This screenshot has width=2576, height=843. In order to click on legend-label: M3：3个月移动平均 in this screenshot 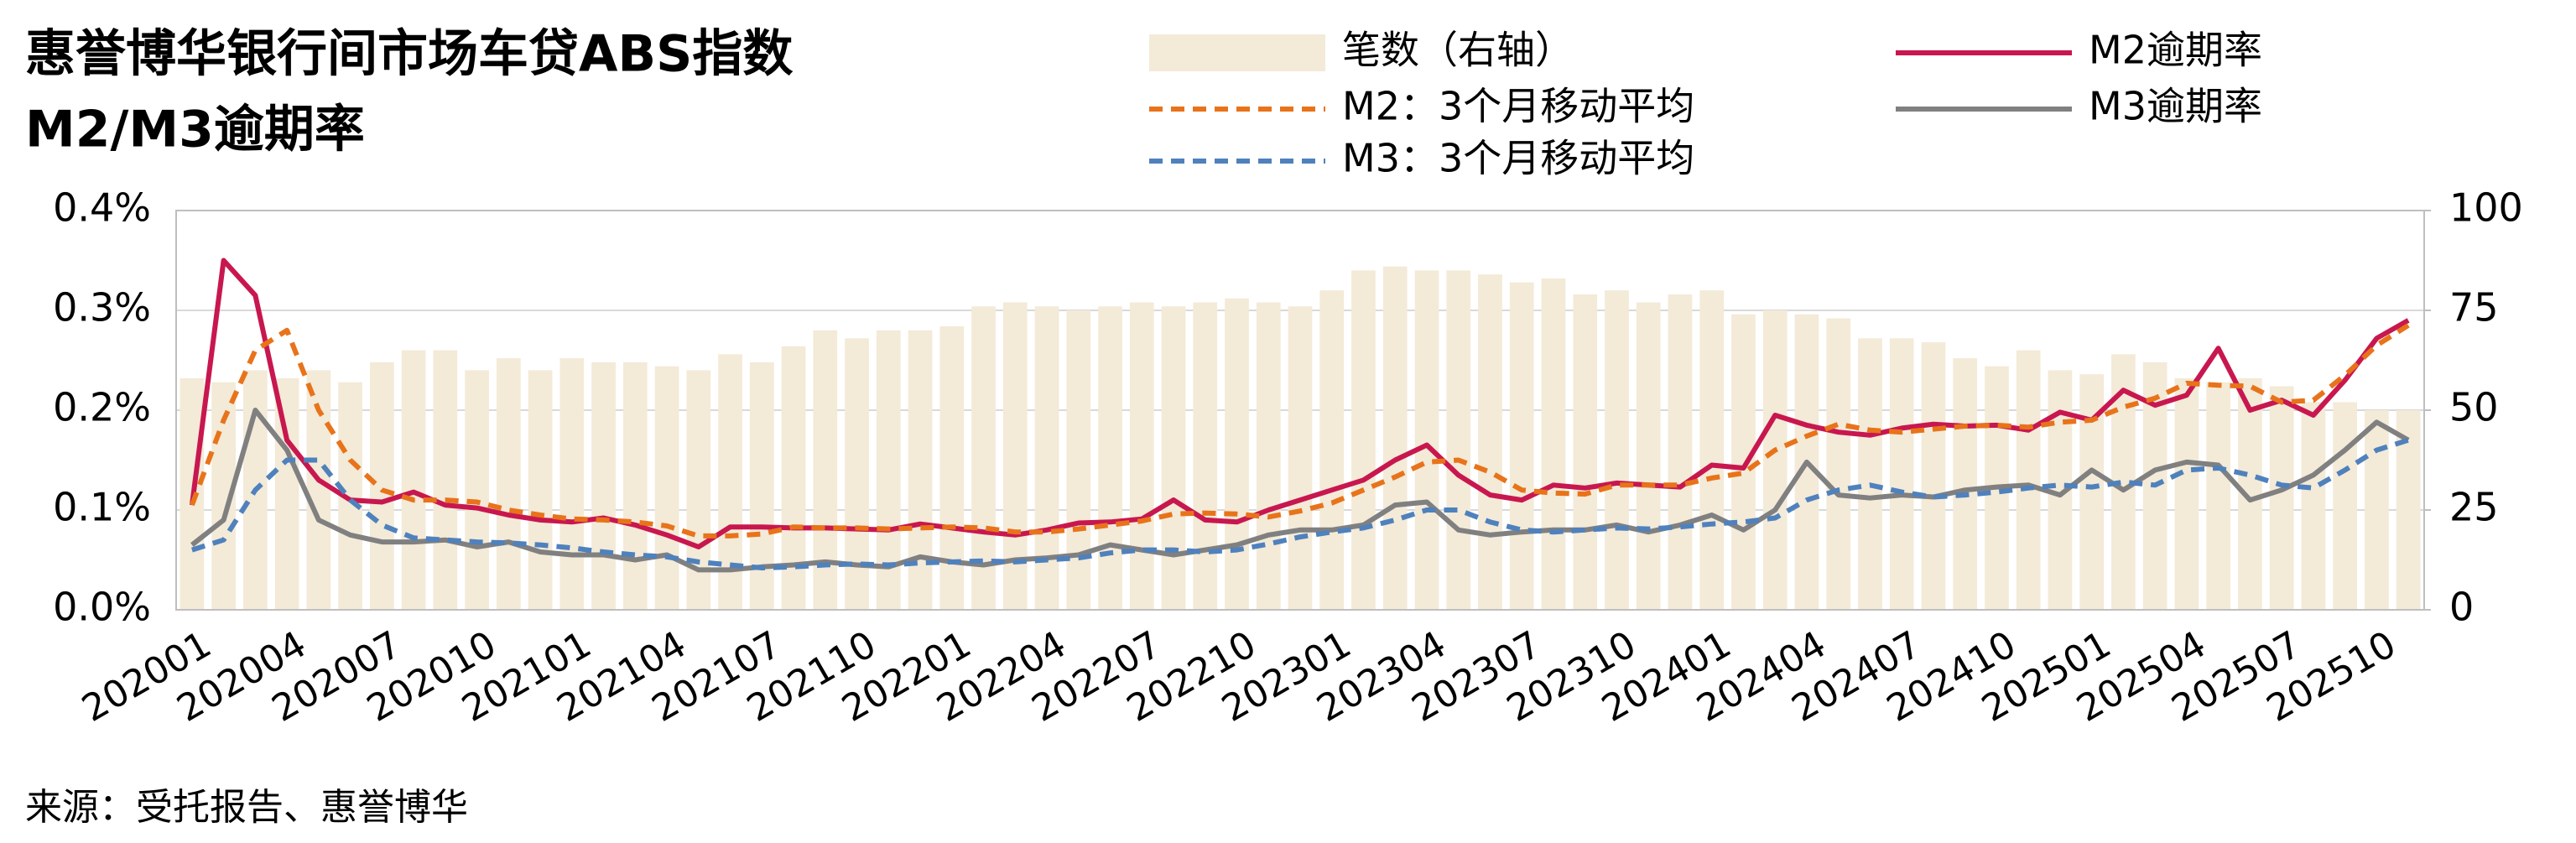, I will do `click(1518, 158)`.